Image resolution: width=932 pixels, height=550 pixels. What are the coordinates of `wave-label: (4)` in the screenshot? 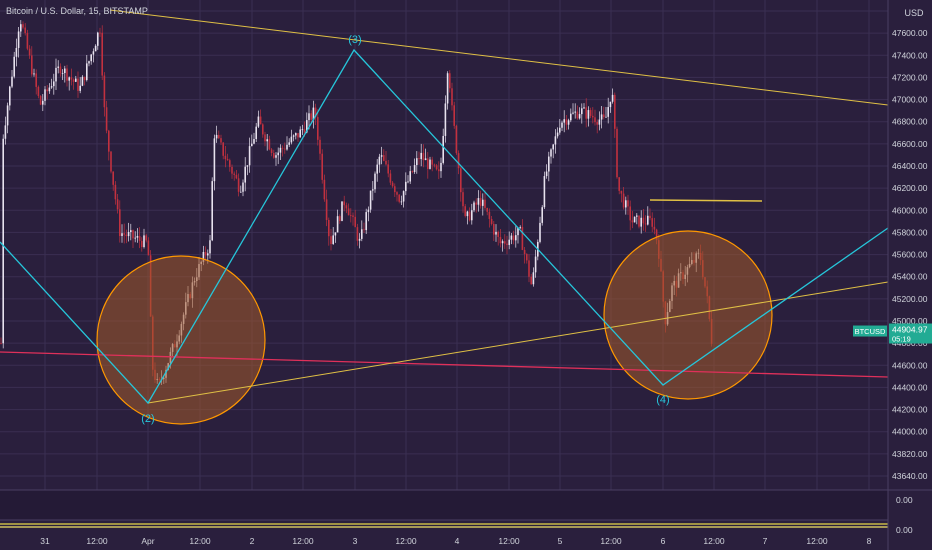 It's located at (662, 400).